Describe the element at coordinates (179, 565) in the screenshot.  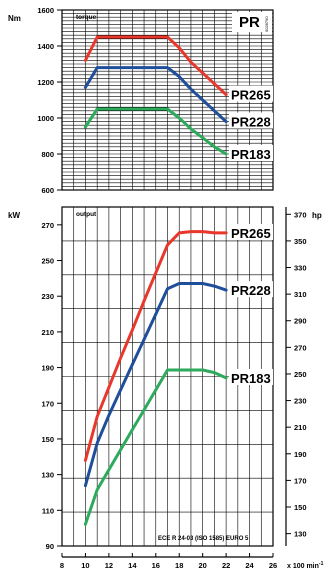
I see `x-tick-label: 18` at that location.